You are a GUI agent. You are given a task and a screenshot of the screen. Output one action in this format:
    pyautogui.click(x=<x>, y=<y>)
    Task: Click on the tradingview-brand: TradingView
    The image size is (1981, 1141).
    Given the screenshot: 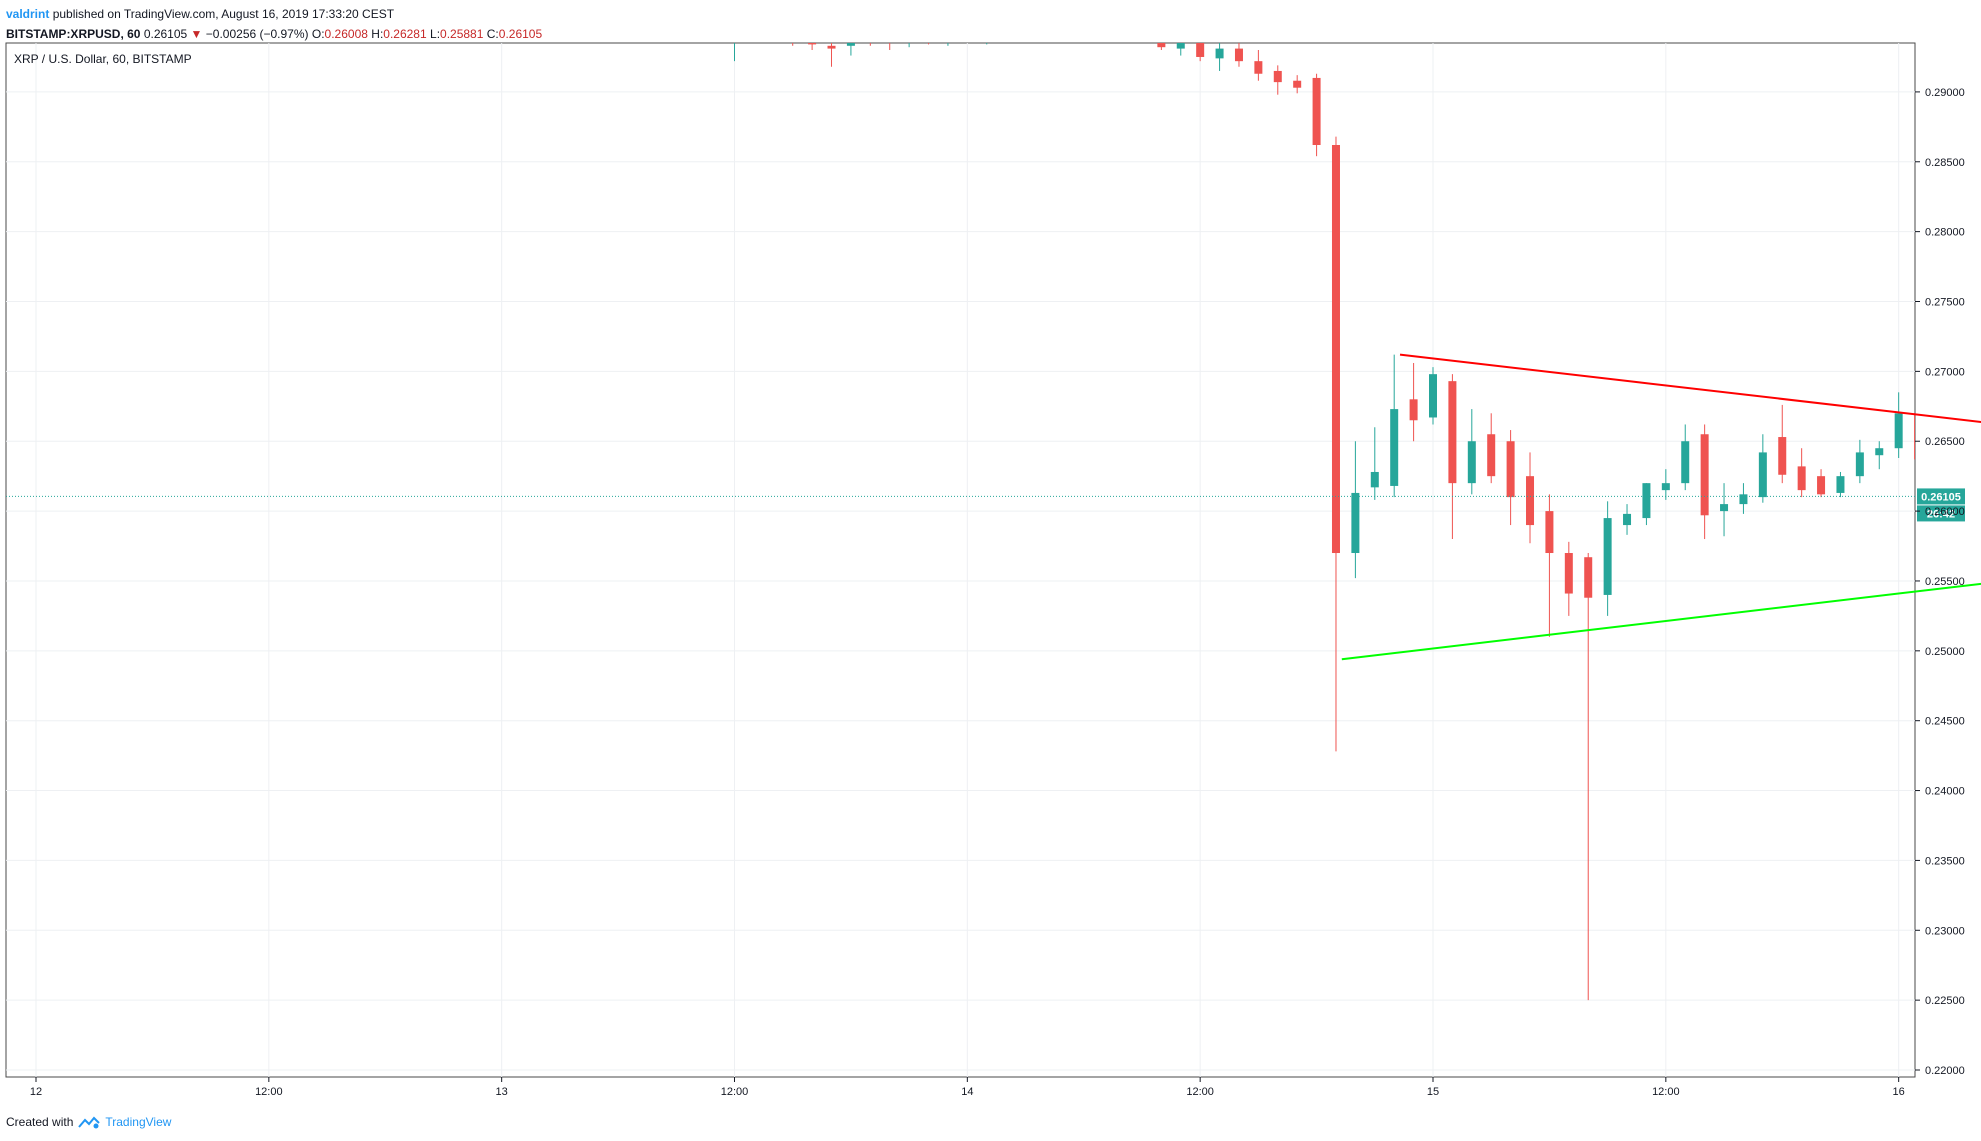 What is the action you would take?
    pyautogui.click(x=138, y=1122)
    